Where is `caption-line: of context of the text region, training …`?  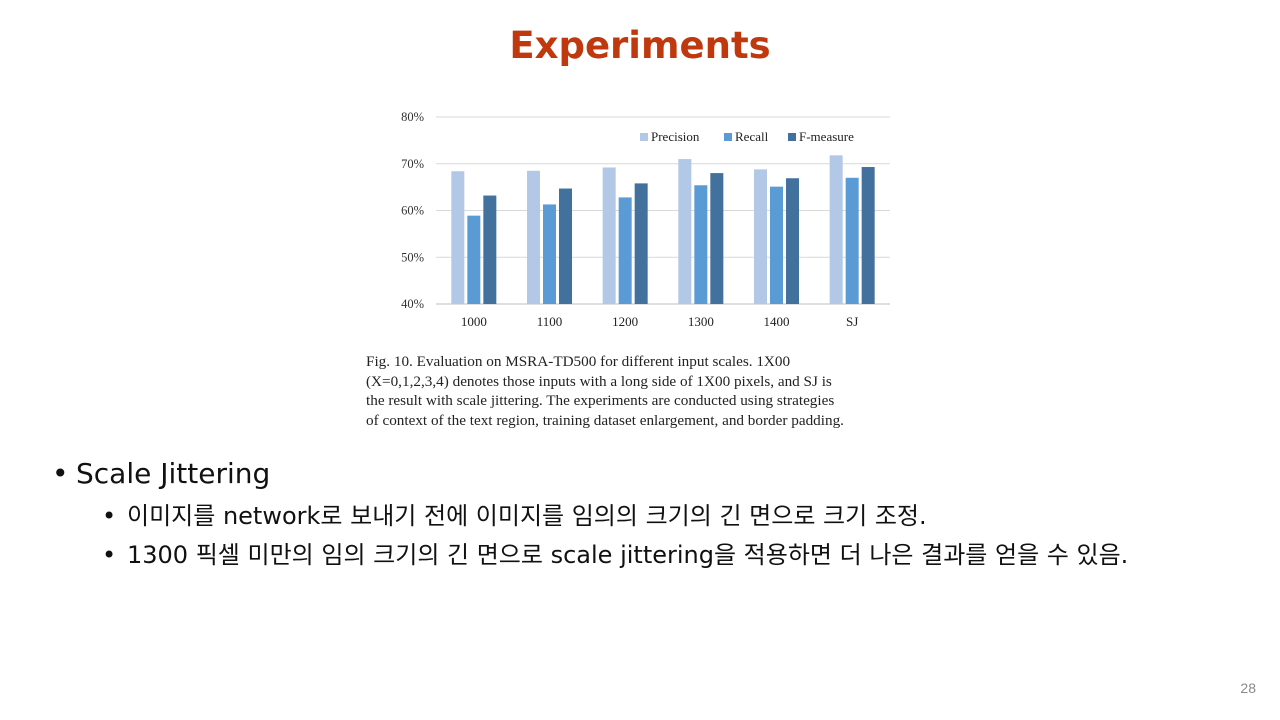
caption-line: of context of the text region, training … is located at coordinates (605, 420).